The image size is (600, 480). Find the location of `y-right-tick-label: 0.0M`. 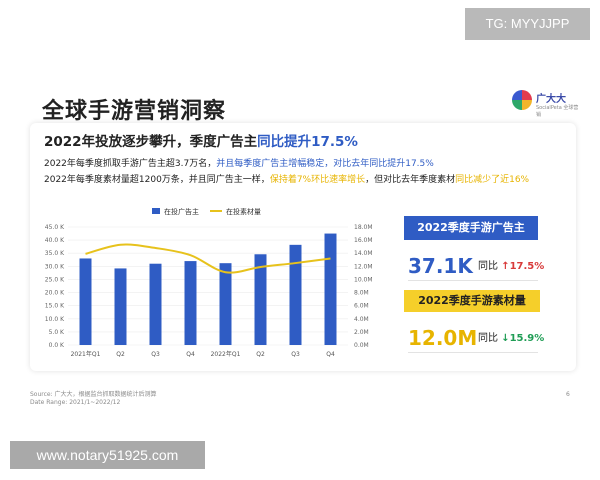

y-right-tick-label: 0.0M is located at coordinates (361, 345).